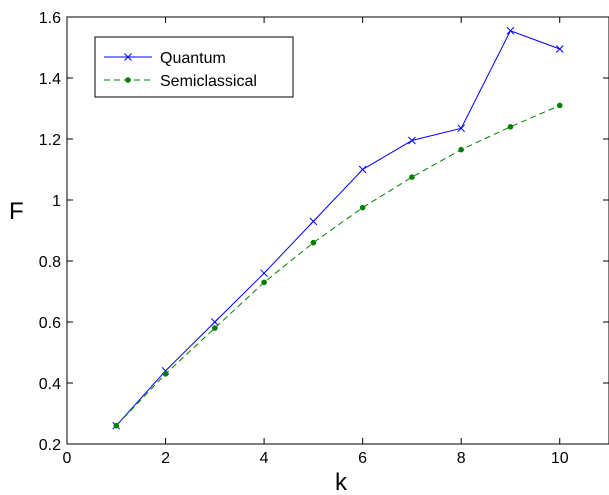  I want to click on x-tick-label: 2, so click(165, 458).